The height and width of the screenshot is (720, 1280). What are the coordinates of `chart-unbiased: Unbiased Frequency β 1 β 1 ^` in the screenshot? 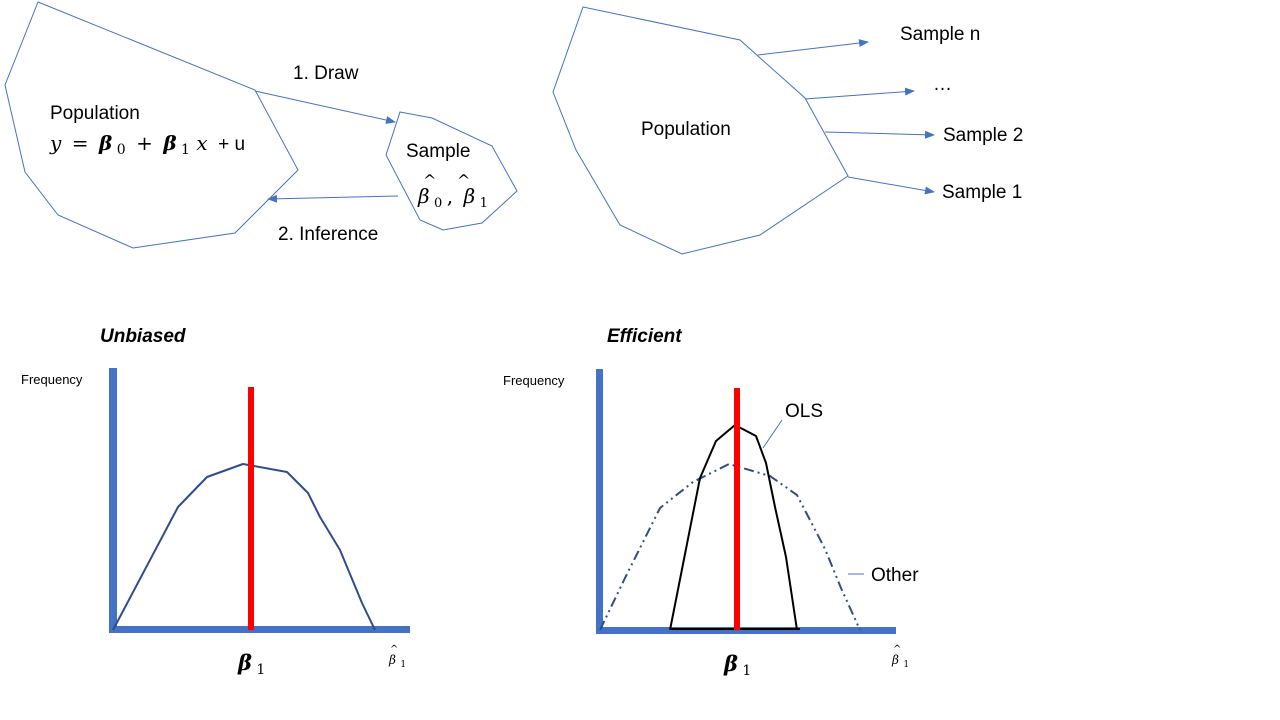 It's located at (215, 502).